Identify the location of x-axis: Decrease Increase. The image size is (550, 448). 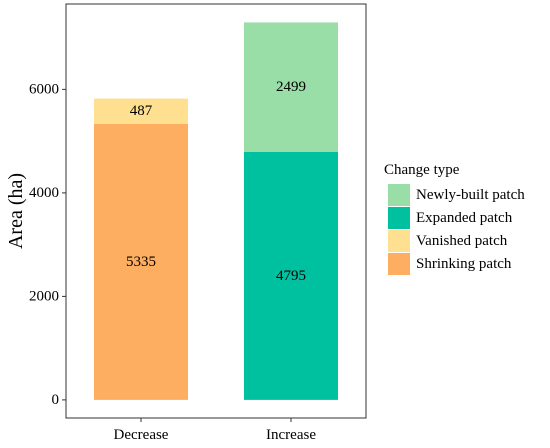
(215, 430).